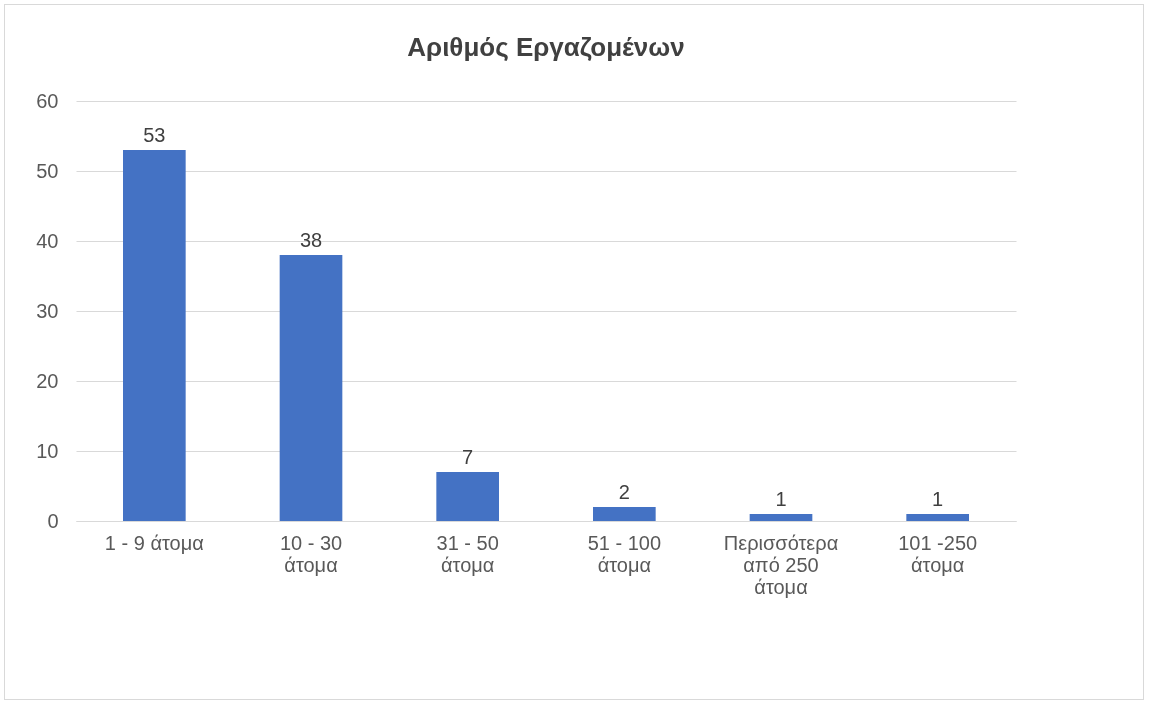 The height and width of the screenshot is (706, 1150). What do you see at coordinates (154, 135) in the screenshot?
I see `data-label: 53` at bounding box center [154, 135].